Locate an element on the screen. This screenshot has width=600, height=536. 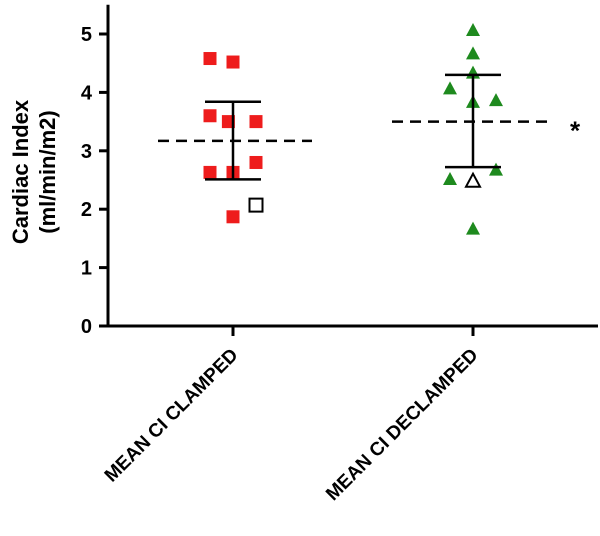
significance-asterisk: * is located at coordinates (575, 131).